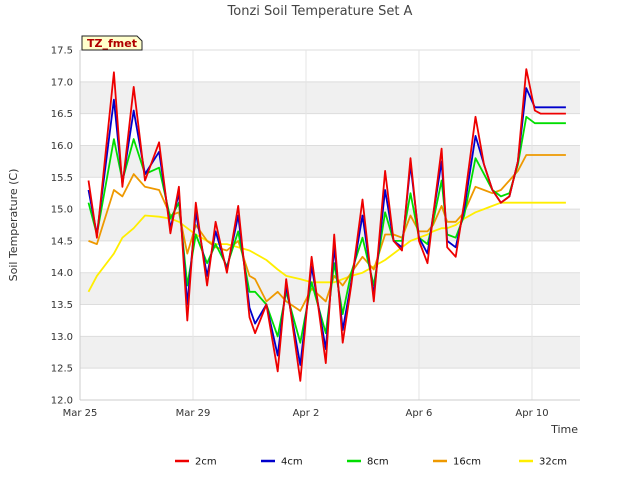 Image resolution: width=640 pixels, height=480 pixels. Describe the element at coordinates (62, 273) in the screenshot. I see `y-tick-label: 14.0` at that location.